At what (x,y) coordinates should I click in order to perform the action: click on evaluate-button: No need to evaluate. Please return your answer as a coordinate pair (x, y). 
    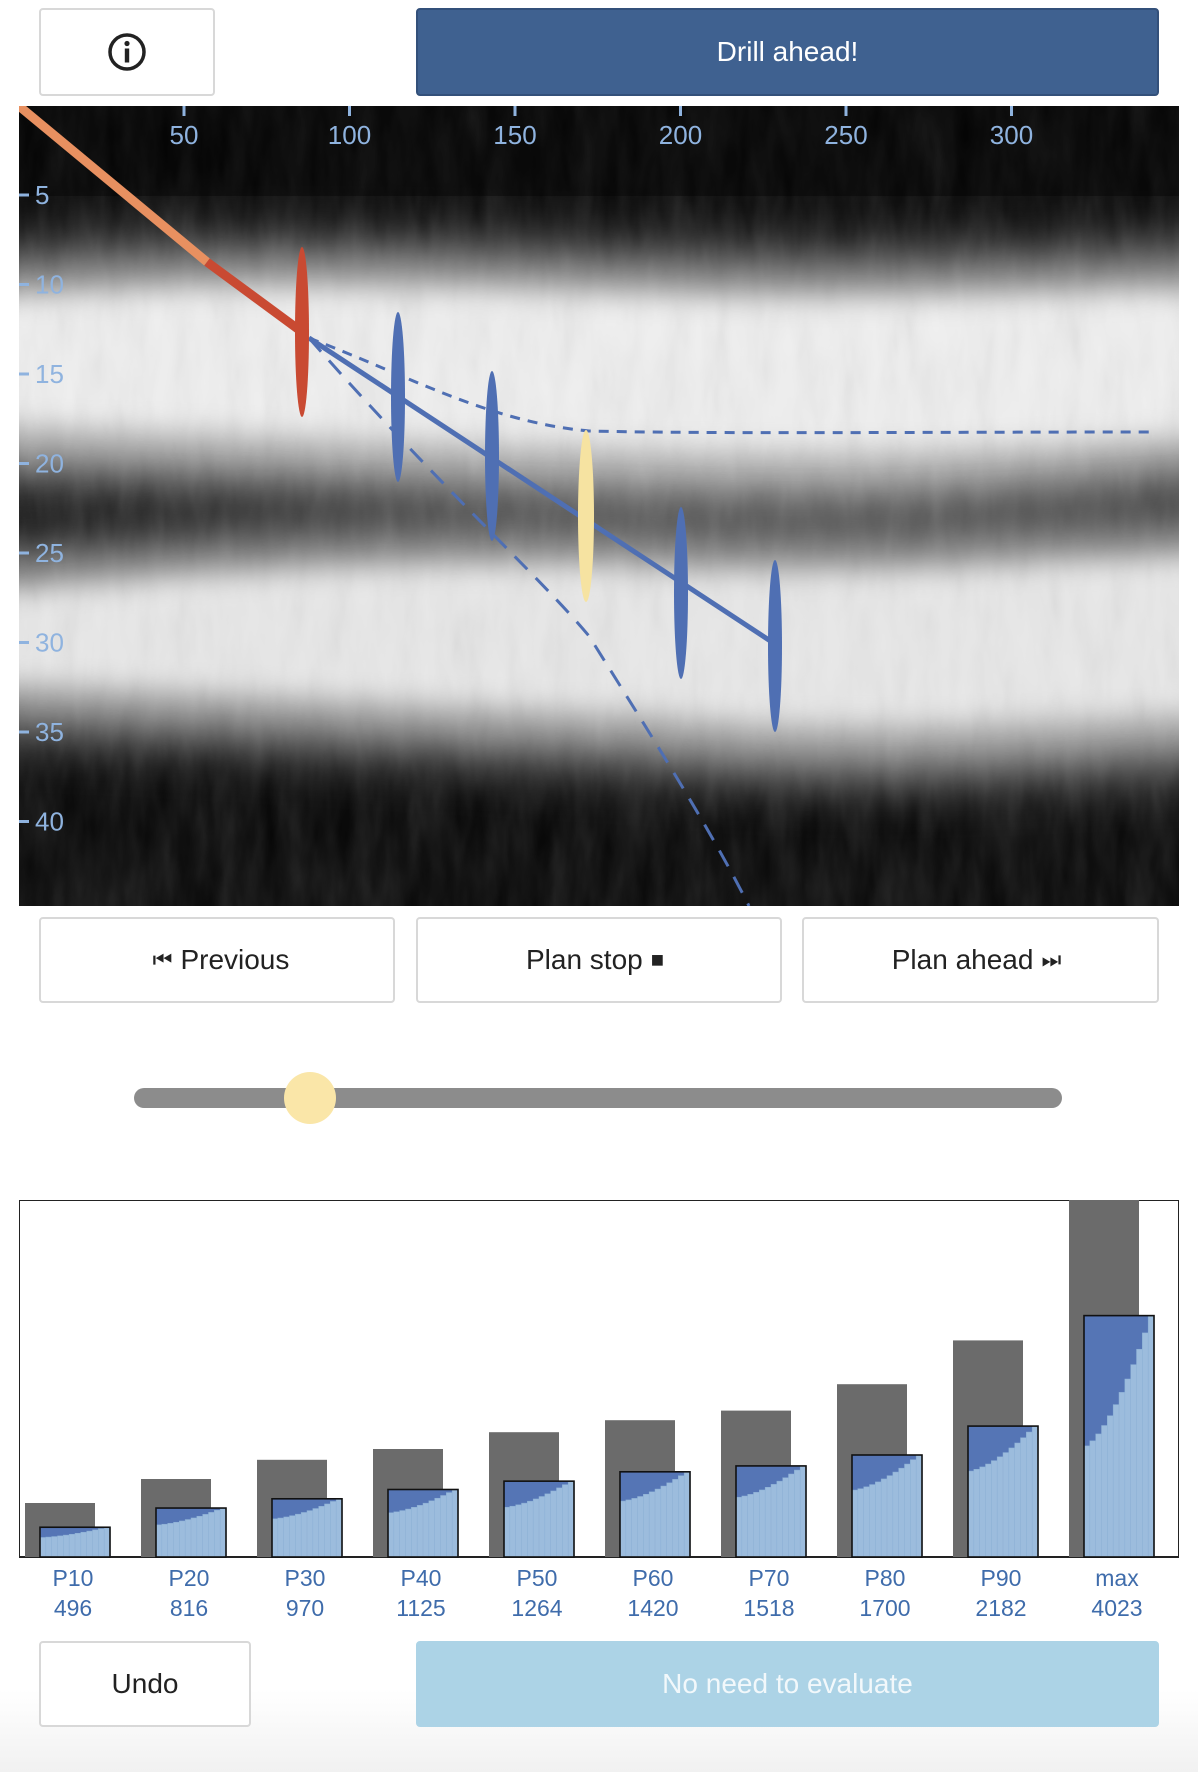
    Looking at the image, I should click on (787, 1684).